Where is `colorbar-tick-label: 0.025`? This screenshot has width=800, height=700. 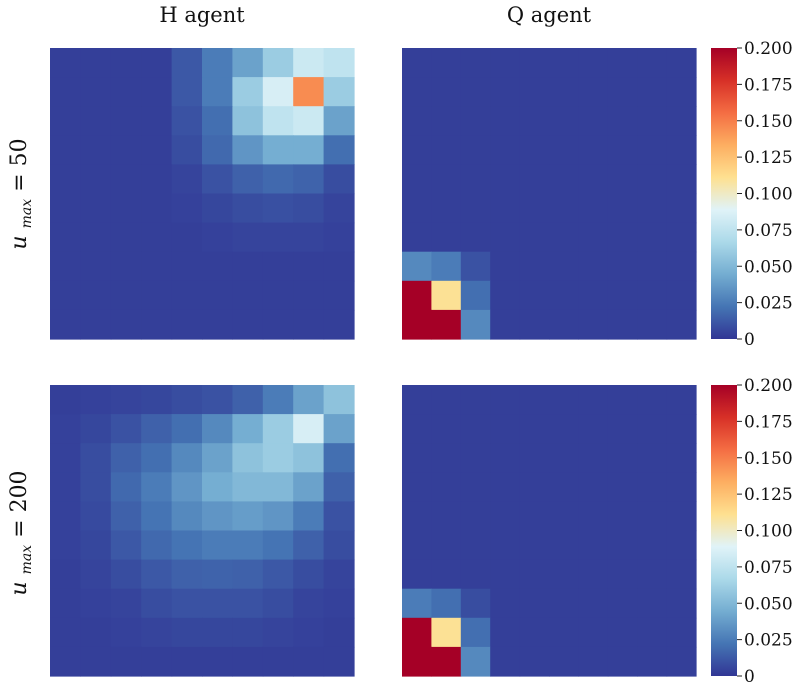
colorbar-tick-label: 0.025 is located at coordinates (768, 641).